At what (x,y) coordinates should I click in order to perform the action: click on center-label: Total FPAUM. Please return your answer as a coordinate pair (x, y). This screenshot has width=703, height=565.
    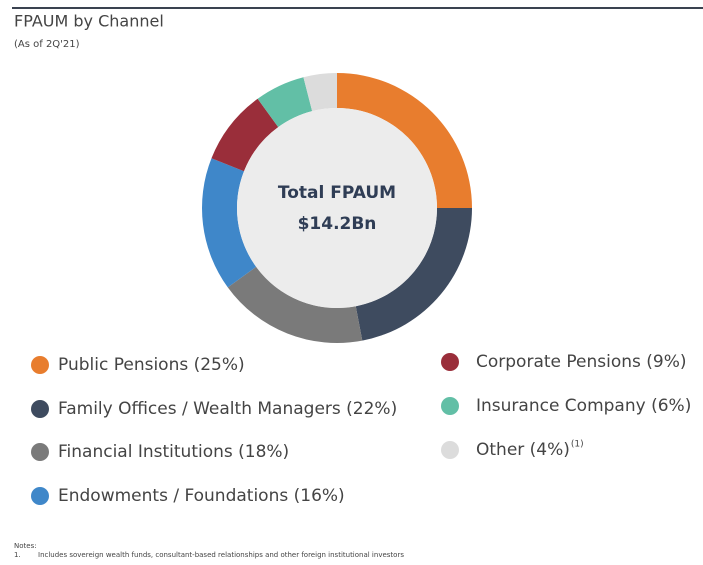
    Looking at the image, I should click on (337, 193).